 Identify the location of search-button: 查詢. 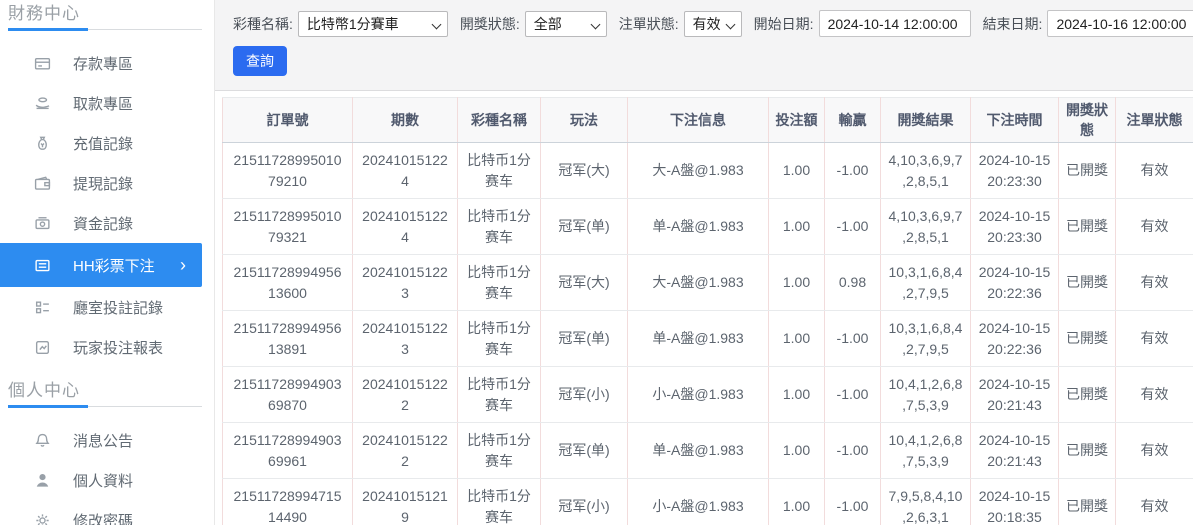
(260, 61).